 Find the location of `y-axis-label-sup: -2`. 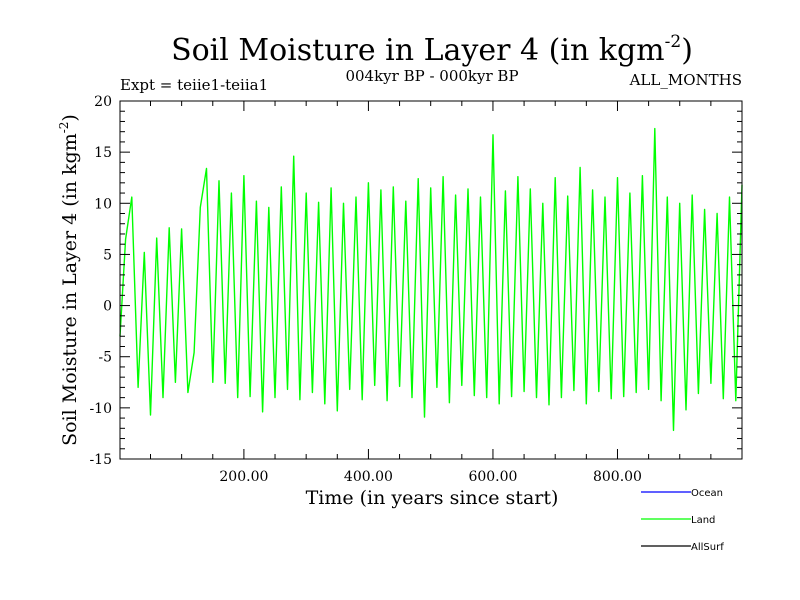

y-axis-label-sup: -2 is located at coordinates (64, 128).